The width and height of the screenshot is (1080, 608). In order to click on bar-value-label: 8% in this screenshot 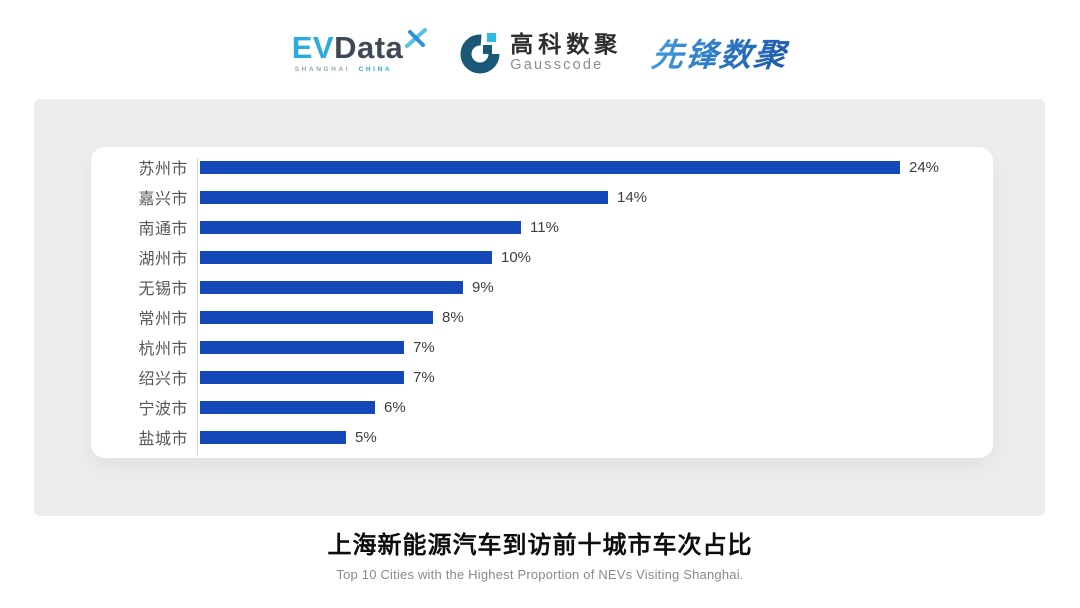, I will do `click(453, 317)`.